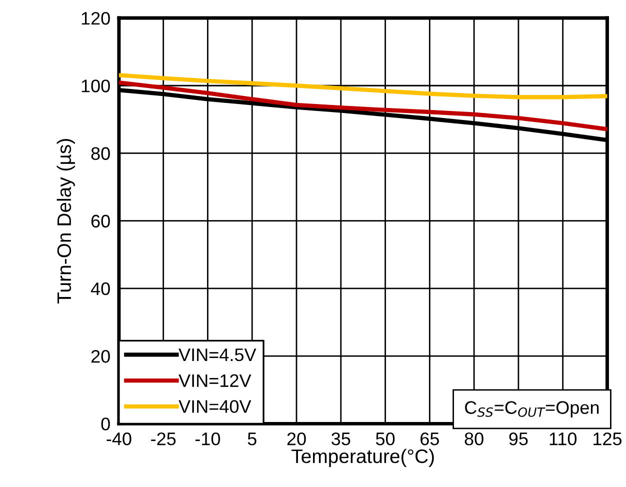  What do you see at coordinates (608, 439) in the screenshot?
I see `x-tick-label: 125` at bounding box center [608, 439].